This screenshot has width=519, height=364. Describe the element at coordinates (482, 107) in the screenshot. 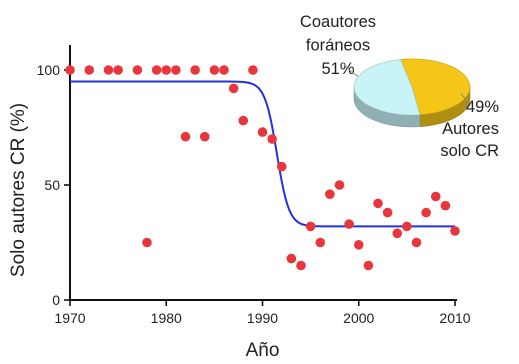

I see `pie-label: 49%` at that location.